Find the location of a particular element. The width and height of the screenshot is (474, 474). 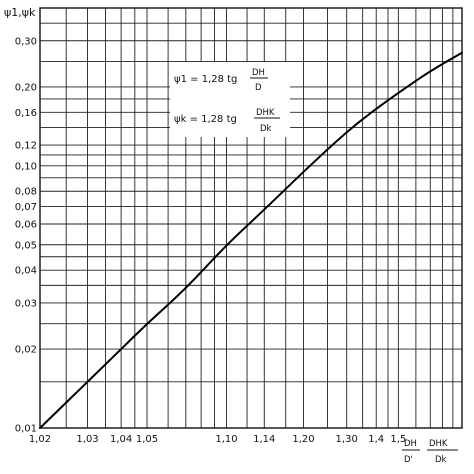

y-tick-label: 0,12 is located at coordinates (26, 146).